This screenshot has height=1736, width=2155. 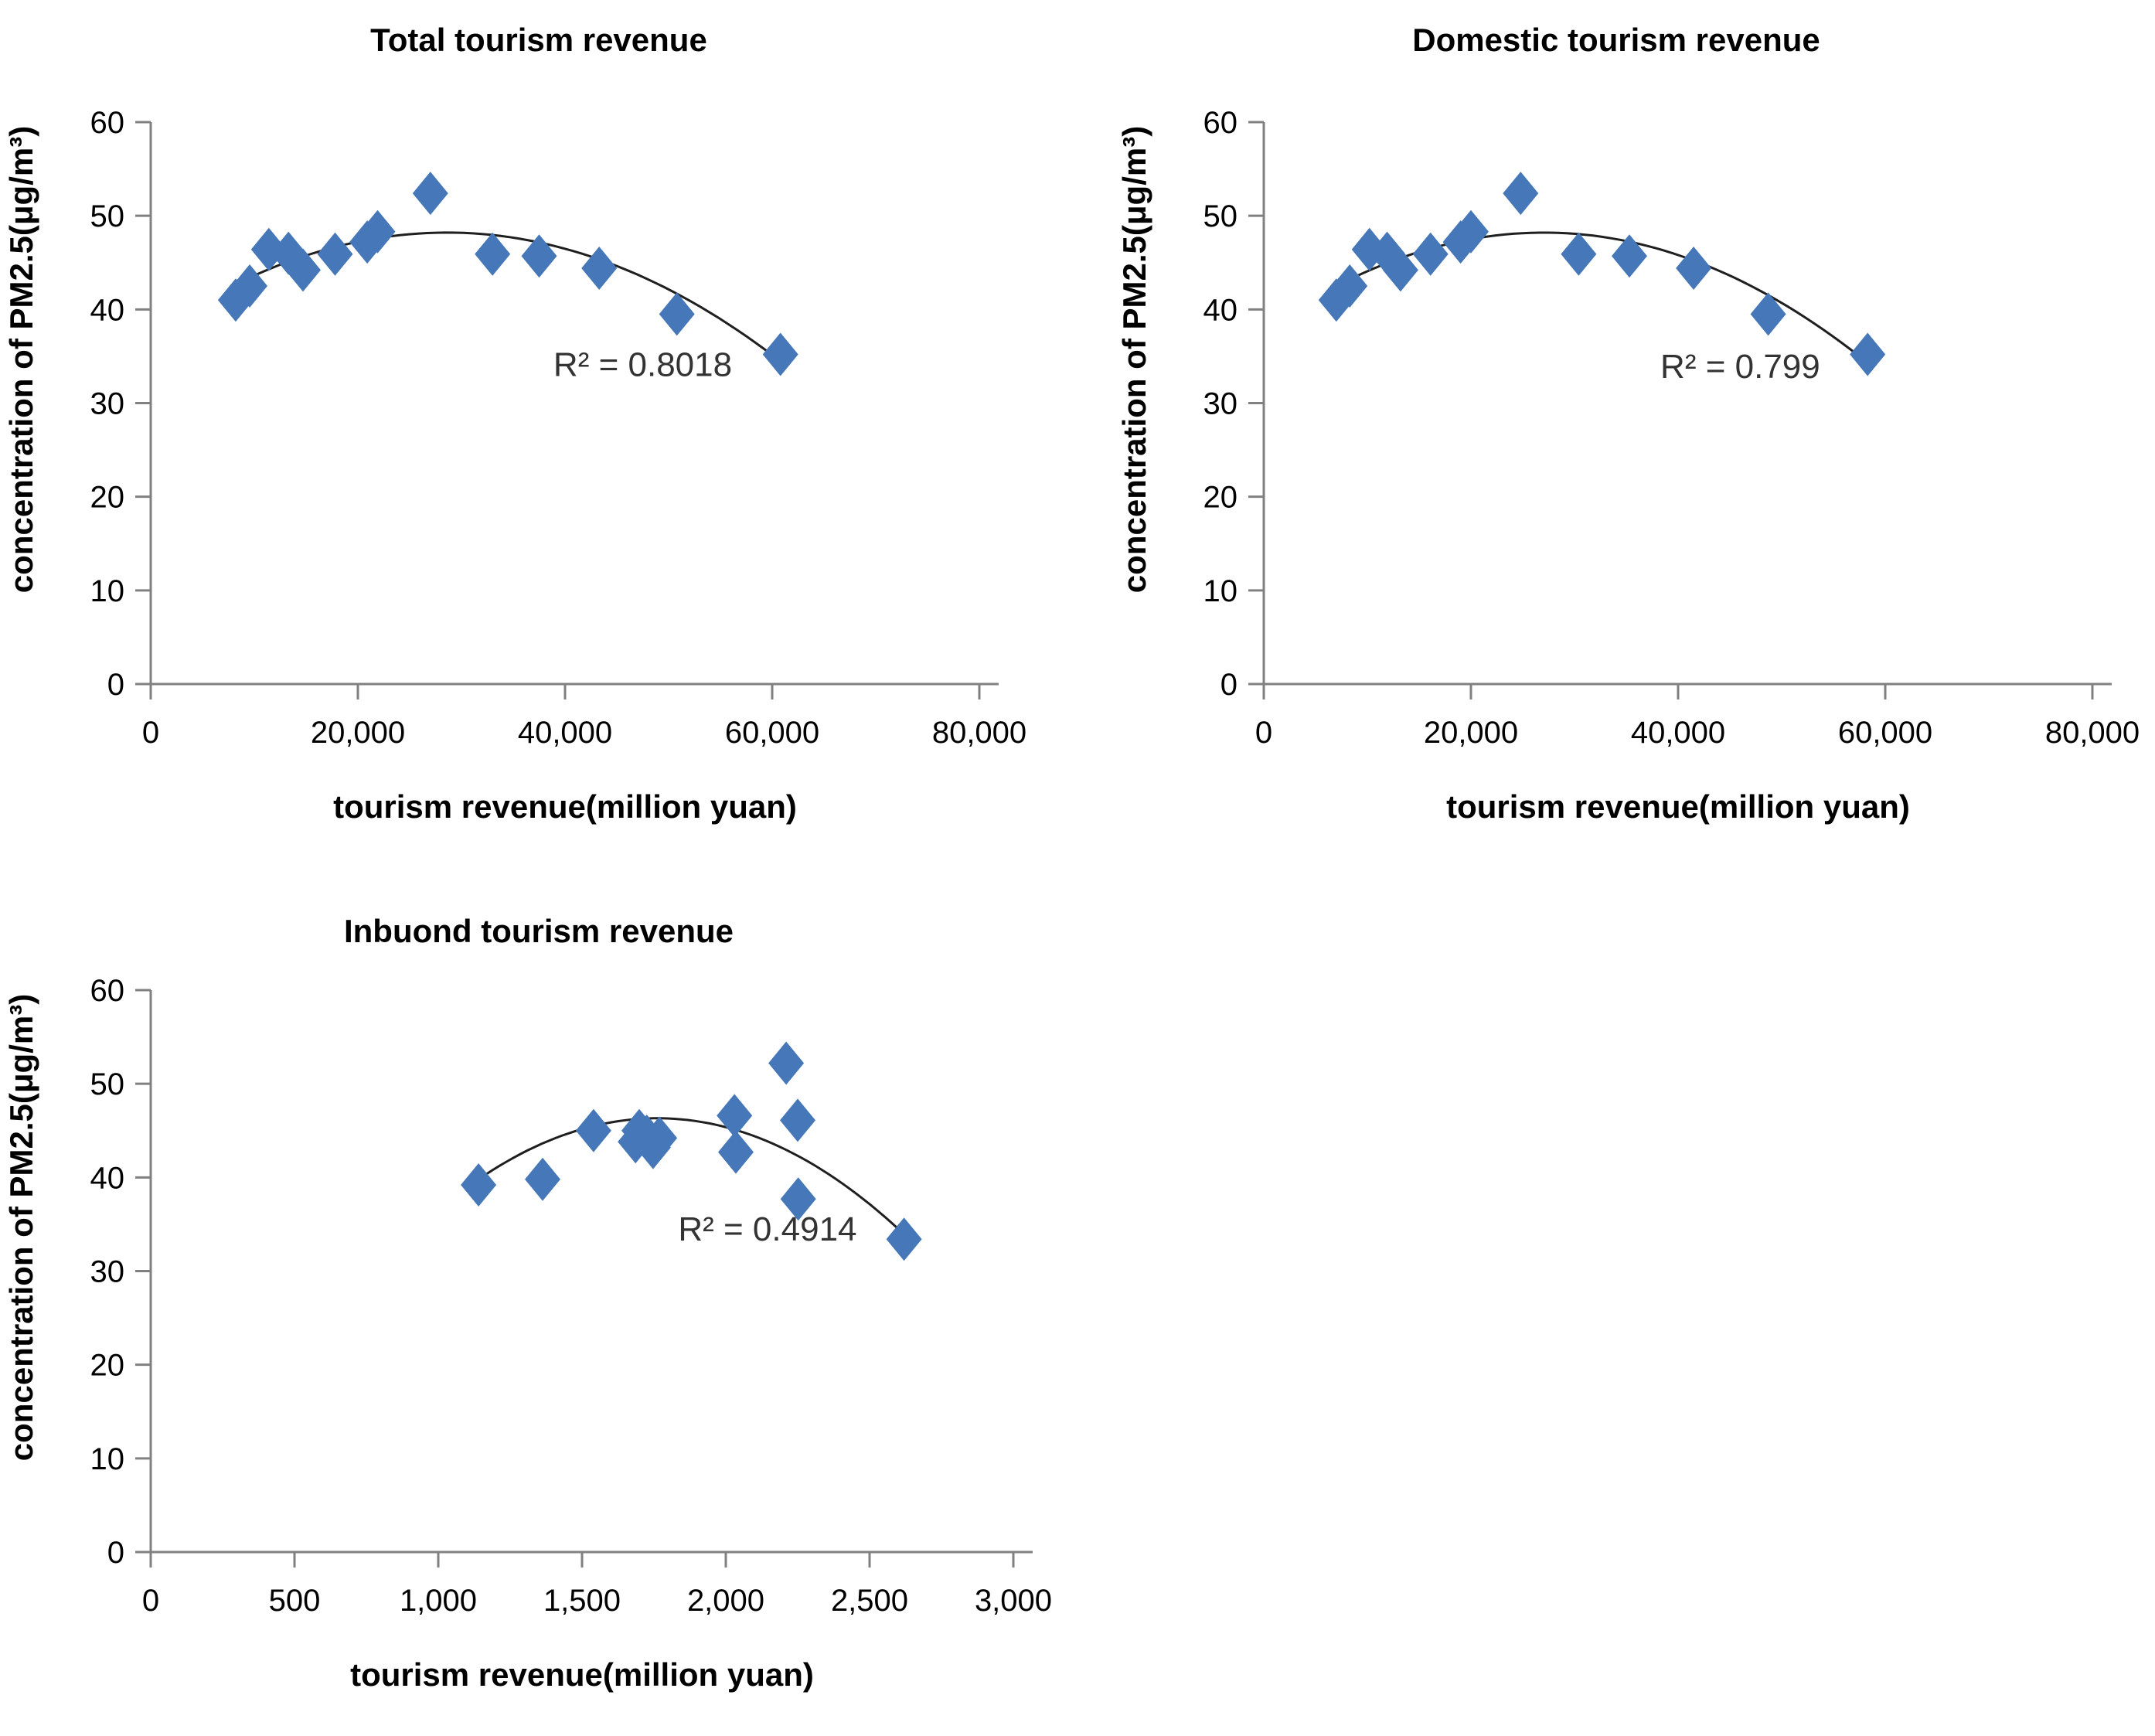 I want to click on x-tick-label: 3,000, so click(x=1013, y=1601).